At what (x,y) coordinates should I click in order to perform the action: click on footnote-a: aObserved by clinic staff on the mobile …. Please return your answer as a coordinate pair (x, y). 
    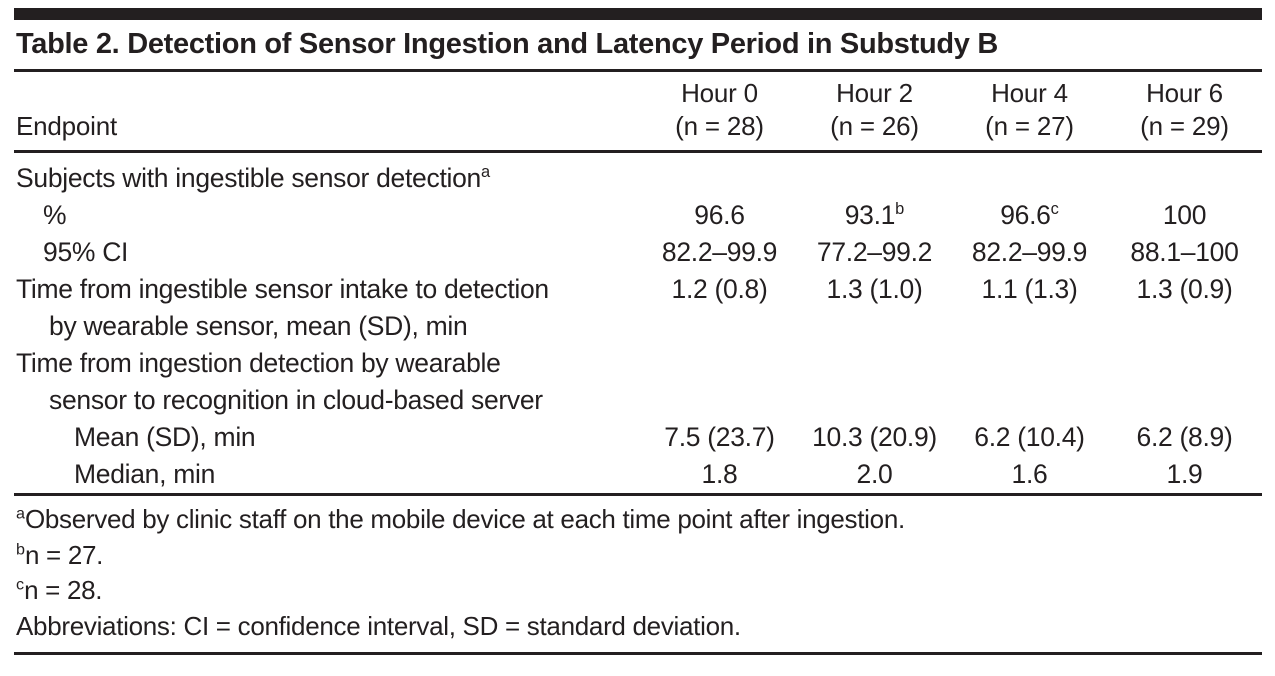
    Looking at the image, I should click on (460, 519).